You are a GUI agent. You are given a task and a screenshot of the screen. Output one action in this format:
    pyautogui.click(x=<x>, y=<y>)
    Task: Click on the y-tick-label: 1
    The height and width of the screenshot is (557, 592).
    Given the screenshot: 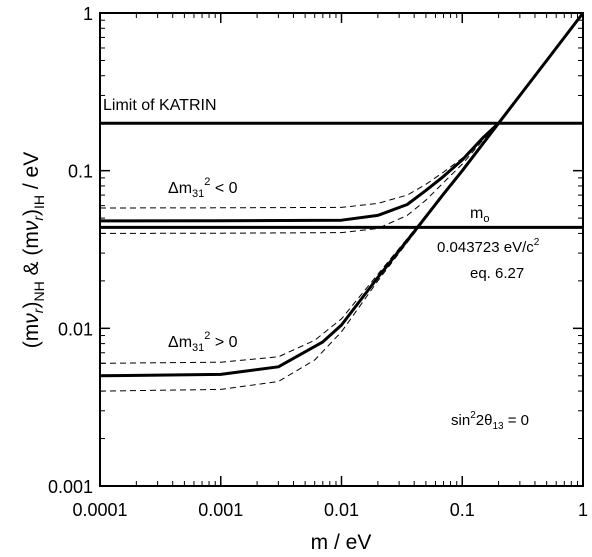 What is the action you would take?
    pyautogui.click(x=88, y=14)
    